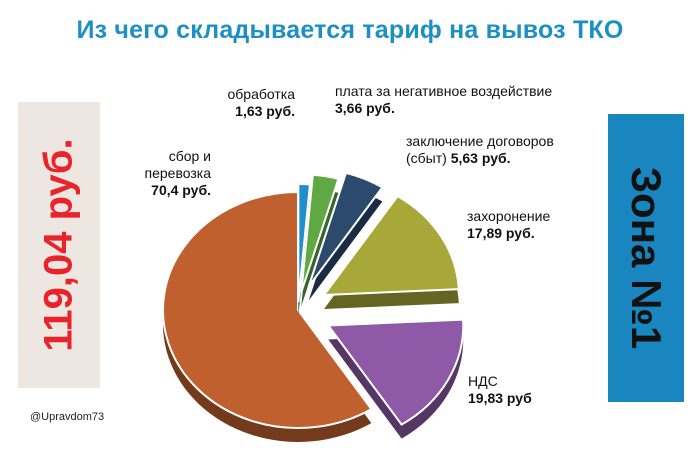  I want to click on label-obrabotka-value: 1,63 руб., so click(265, 111).